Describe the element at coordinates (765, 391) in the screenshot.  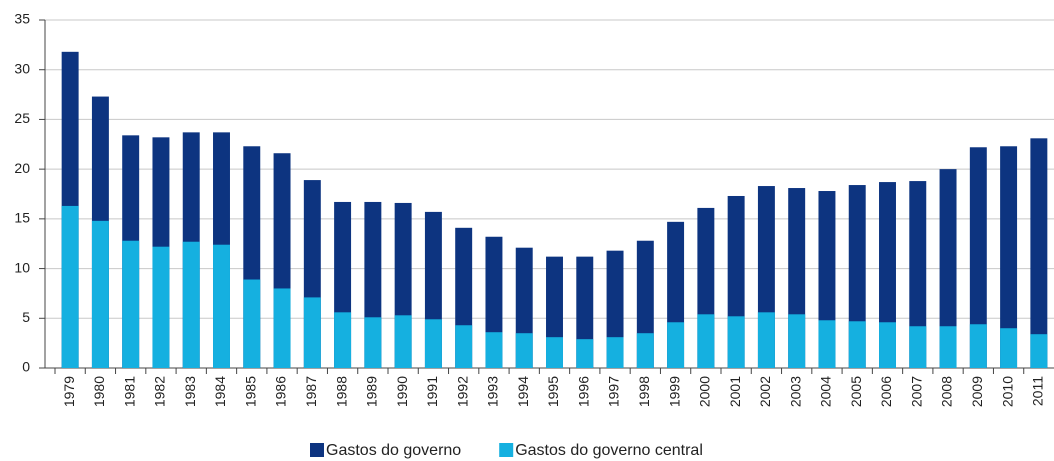
I see `x-tick-label: 2002` at that location.